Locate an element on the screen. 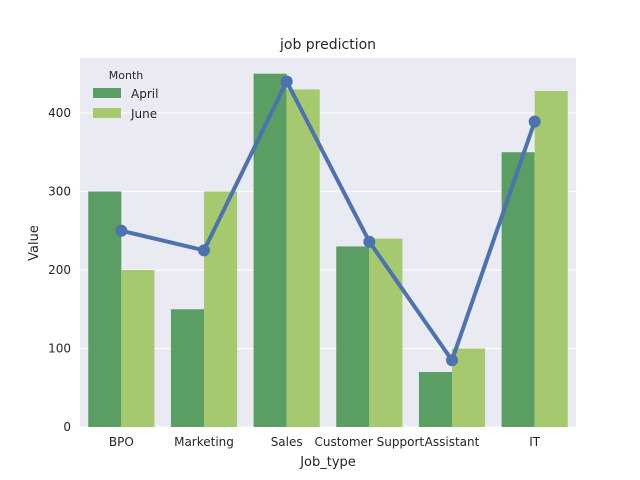  y-tick-label: 400 is located at coordinates (59, 113).